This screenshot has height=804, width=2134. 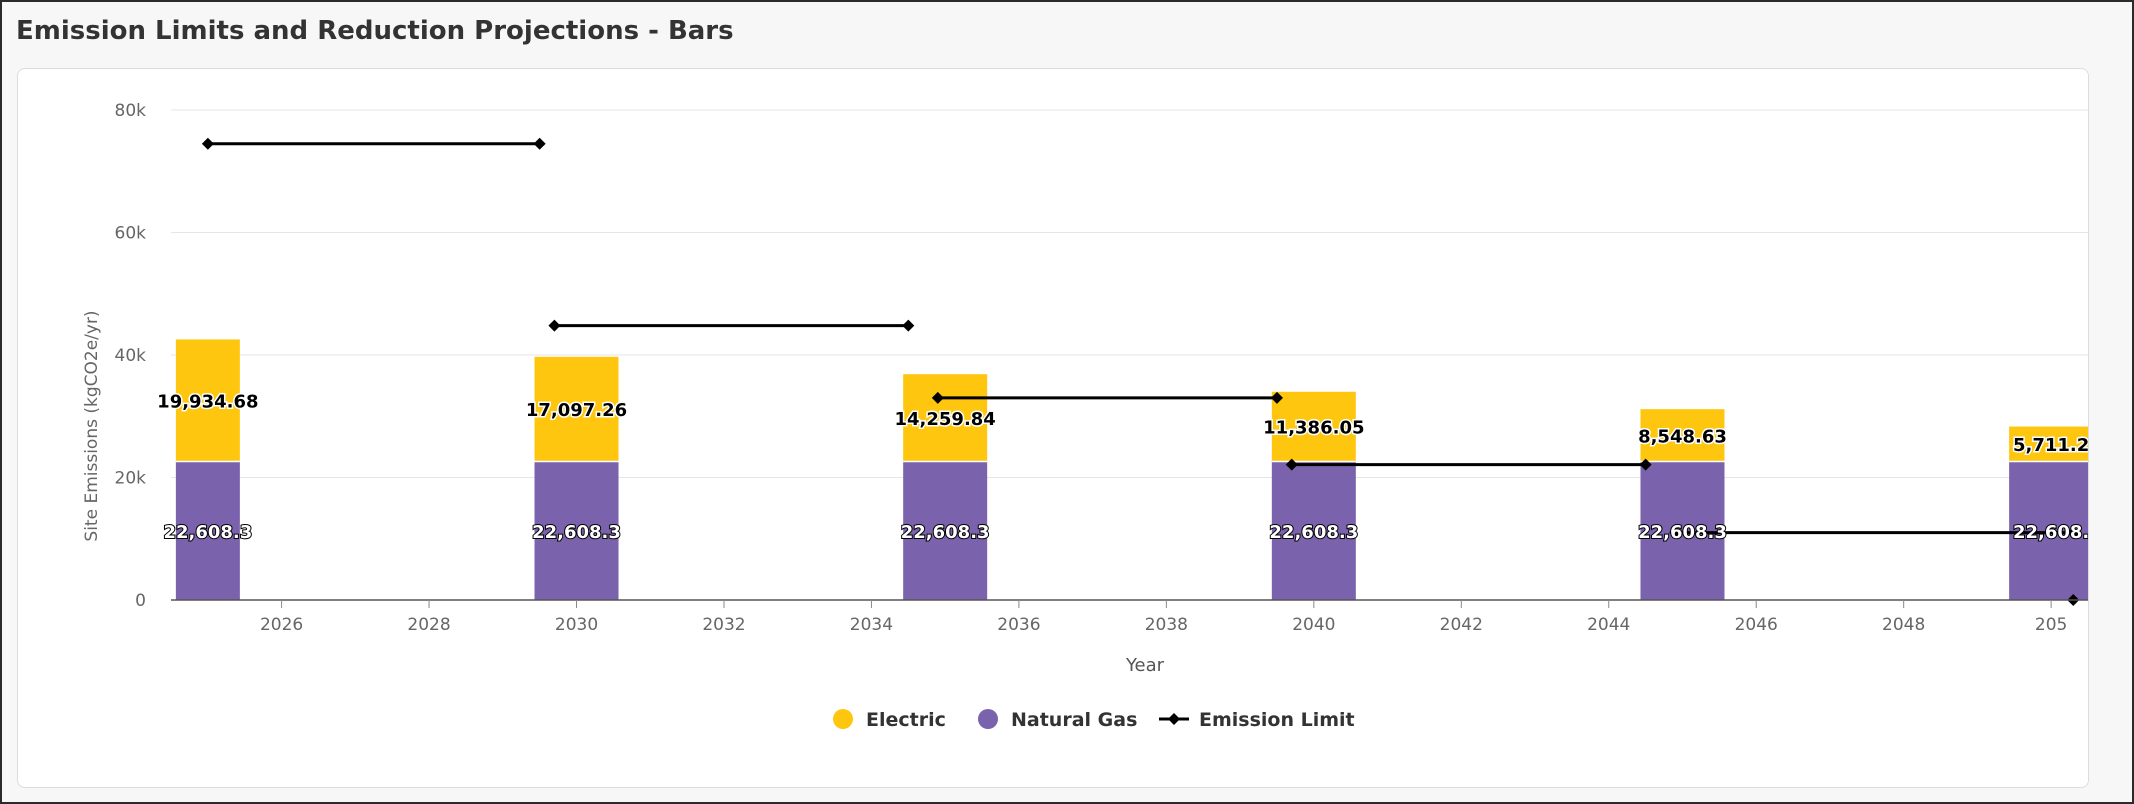 I want to click on legend-emission-limit-marker, so click(x=1174, y=719).